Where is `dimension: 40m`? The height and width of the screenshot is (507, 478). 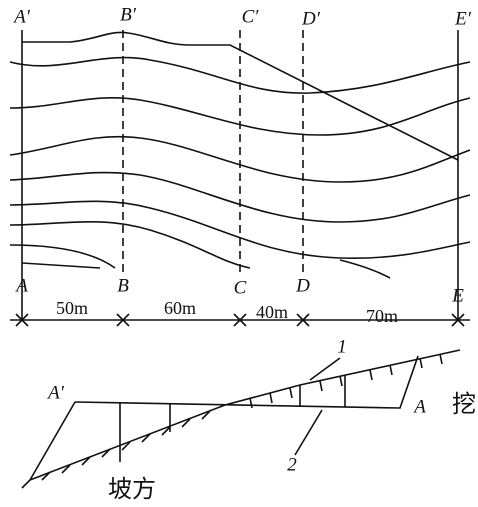
dimension: 40m is located at coordinates (272, 312).